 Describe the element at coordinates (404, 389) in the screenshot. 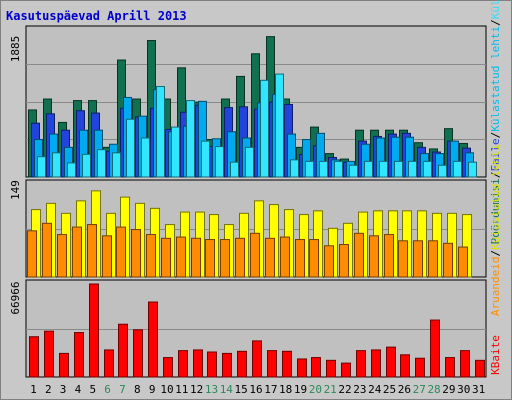

I see `x-tick-26: 26` at that location.